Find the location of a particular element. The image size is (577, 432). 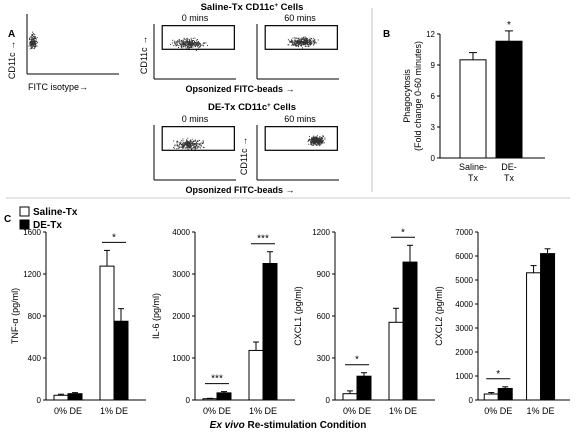

chart-C1: 0 400 800 1200 1600 TNF-α (pg/ml) 0% DE 1% DE * is located at coordinates (78, 322).